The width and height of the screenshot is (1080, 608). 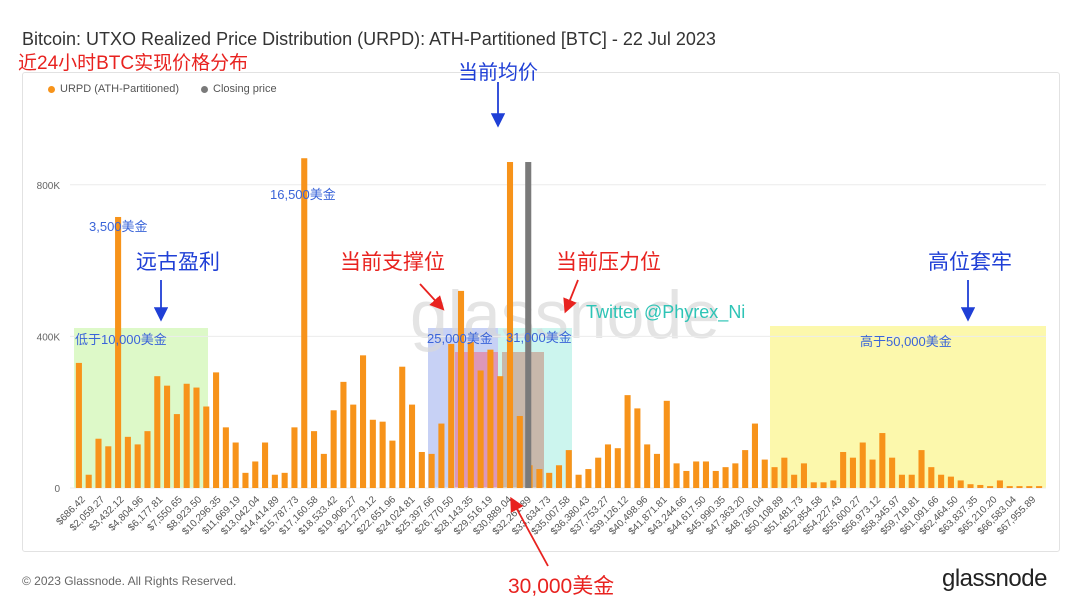 What do you see at coordinates (460, 338) in the screenshot?
I see `annotation-25000: 25,000美金` at bounding box center [460, 338].